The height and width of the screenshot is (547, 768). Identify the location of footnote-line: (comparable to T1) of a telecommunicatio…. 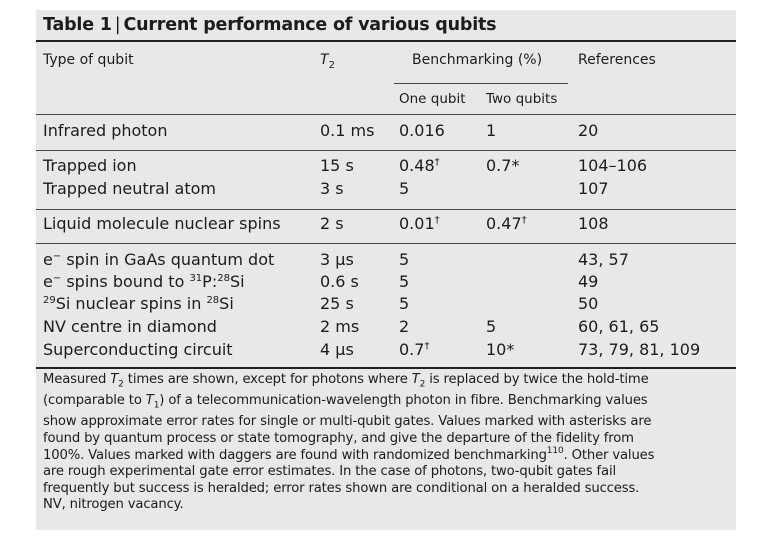
(387, 403).